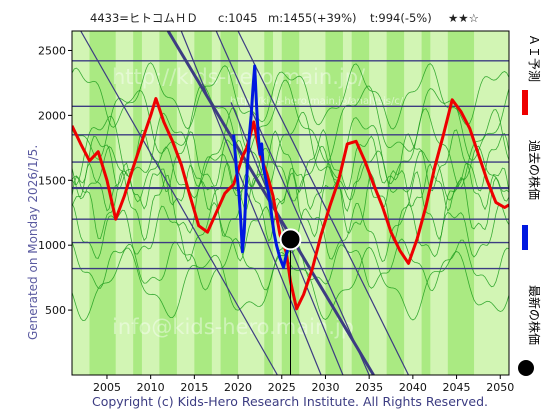 The image size is (560, 420). Describe the element at coordinates (525, 102) in the screenshot. I see `legend-ai-forecast-swatch` at that location.